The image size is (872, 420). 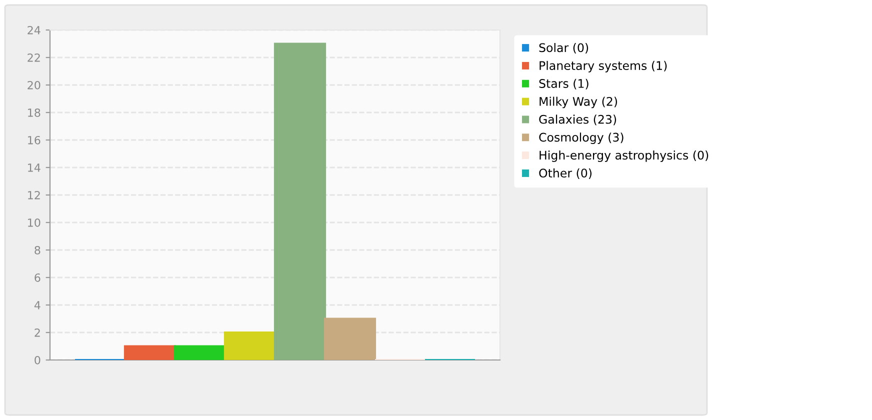 What do you see at coordinates (37, 305) in the screenshot?
I see `y-tick-label: 4` at bounding box center [37, 305].